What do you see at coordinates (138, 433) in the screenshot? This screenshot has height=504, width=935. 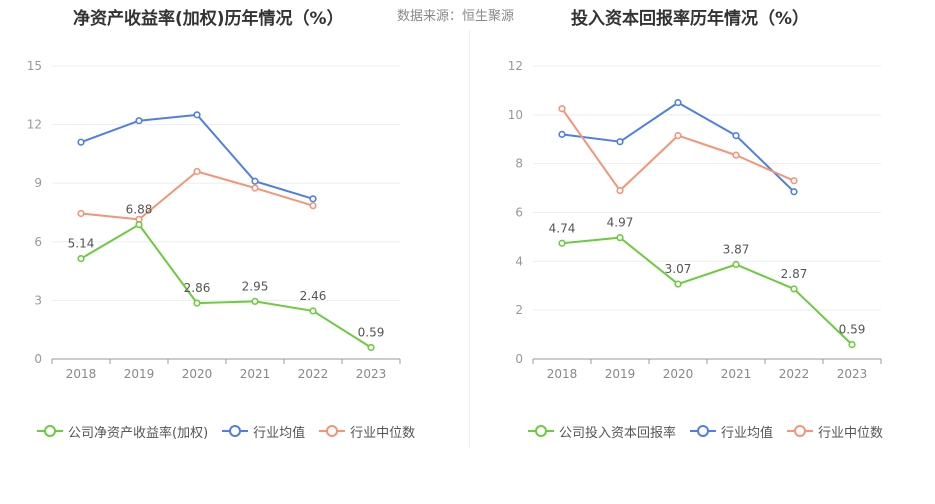 I see `legend-label: 公司净资产收益率(加权)` at bounding box center [138, 433].